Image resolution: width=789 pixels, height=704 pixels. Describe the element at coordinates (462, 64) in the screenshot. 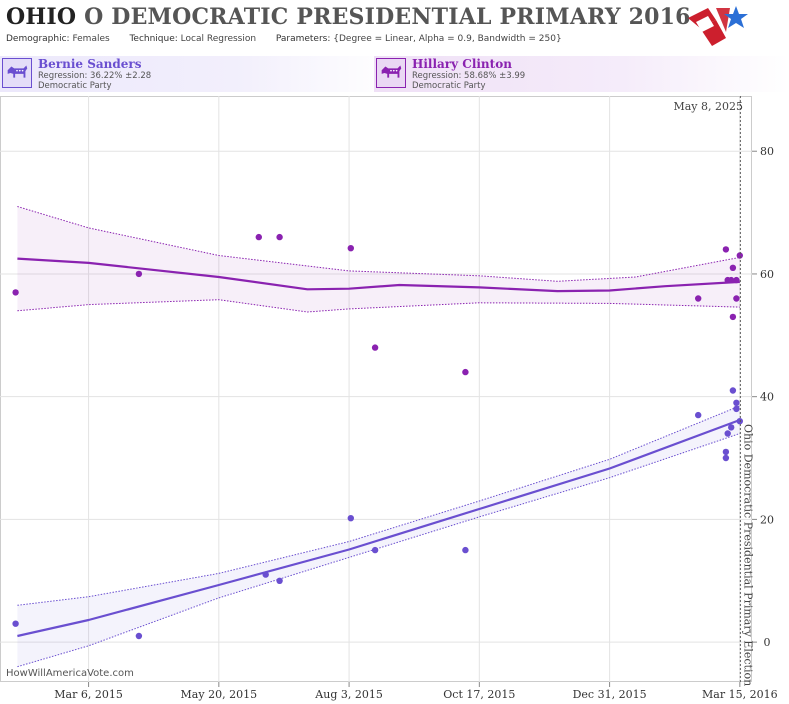

I see `candidate-name: Hillary Clinton` at that location.